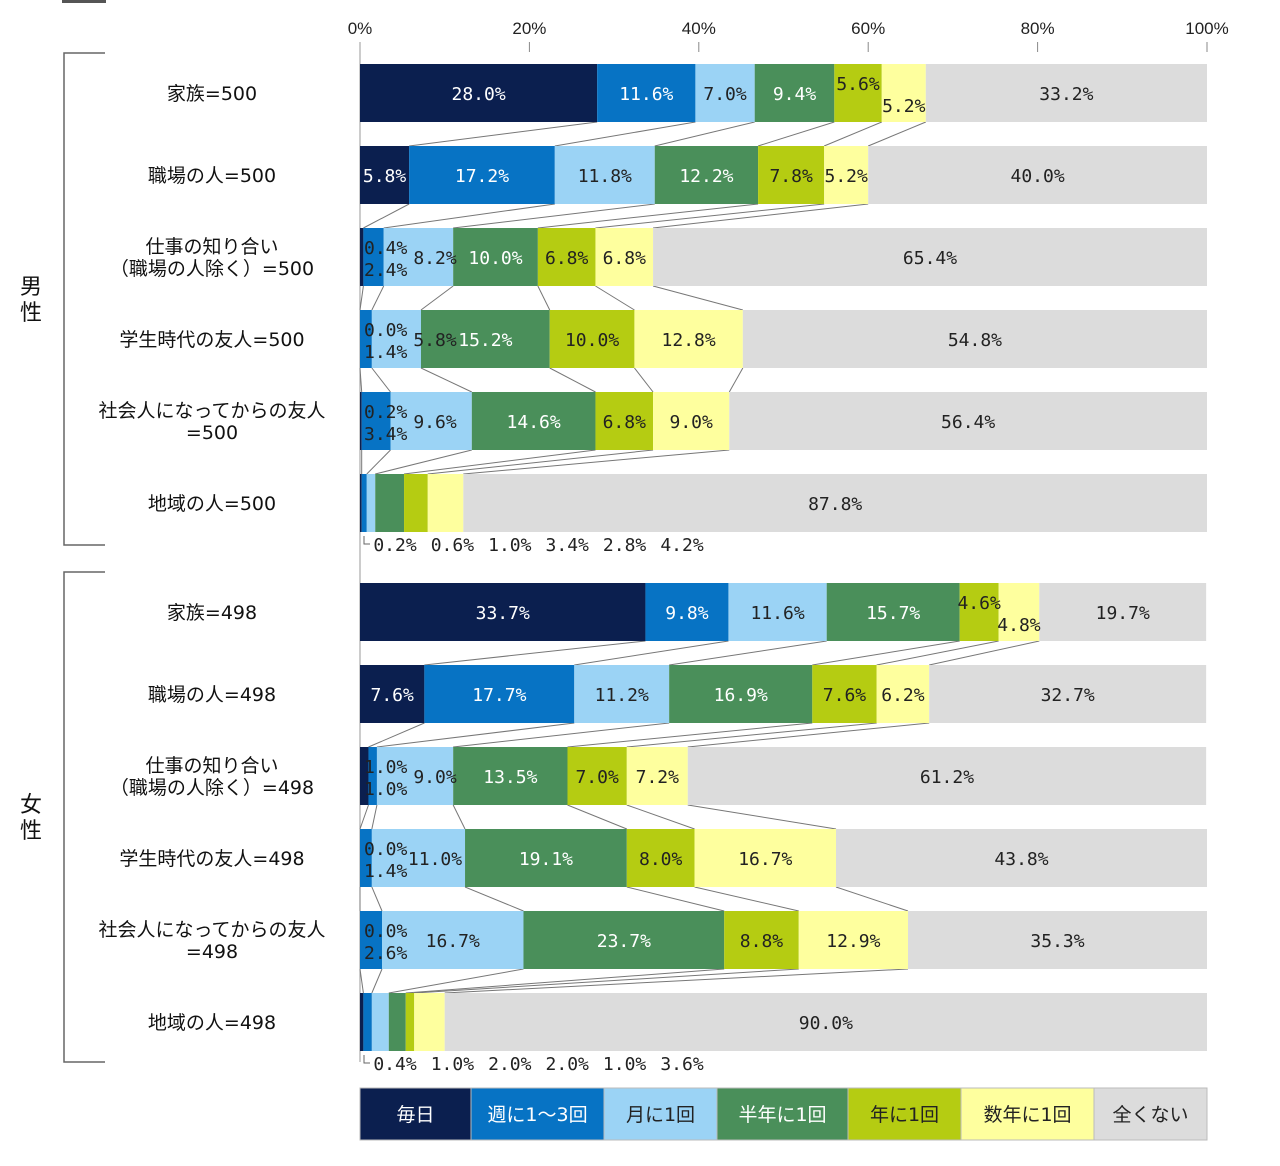 This screenshot has width=1280, height=1166. Describe the element at coordinates (592, 340) in the screenshot. I see `data-label: 10.0%` at that location.